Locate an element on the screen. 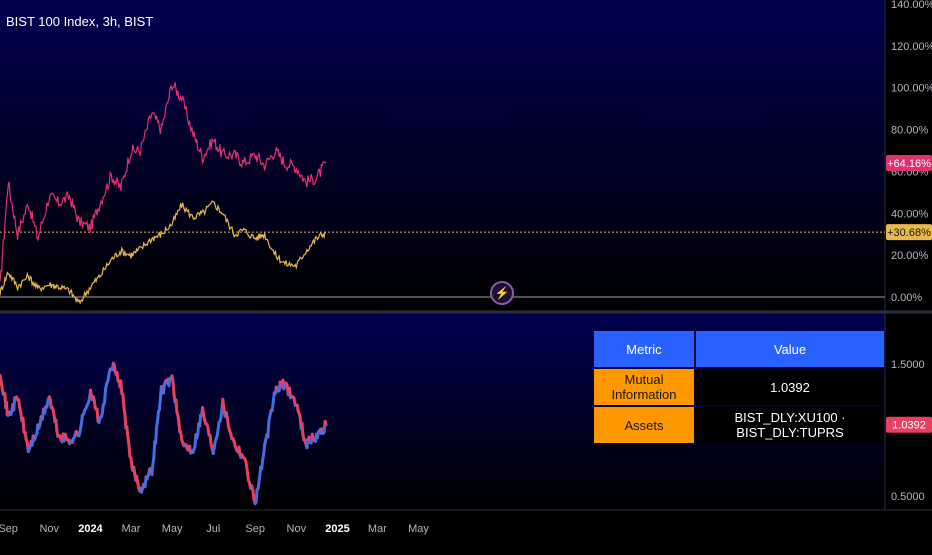 This screenshot has height=555, width=932. y-tick-label: 0.5000 is located at coordinates (908, 497).